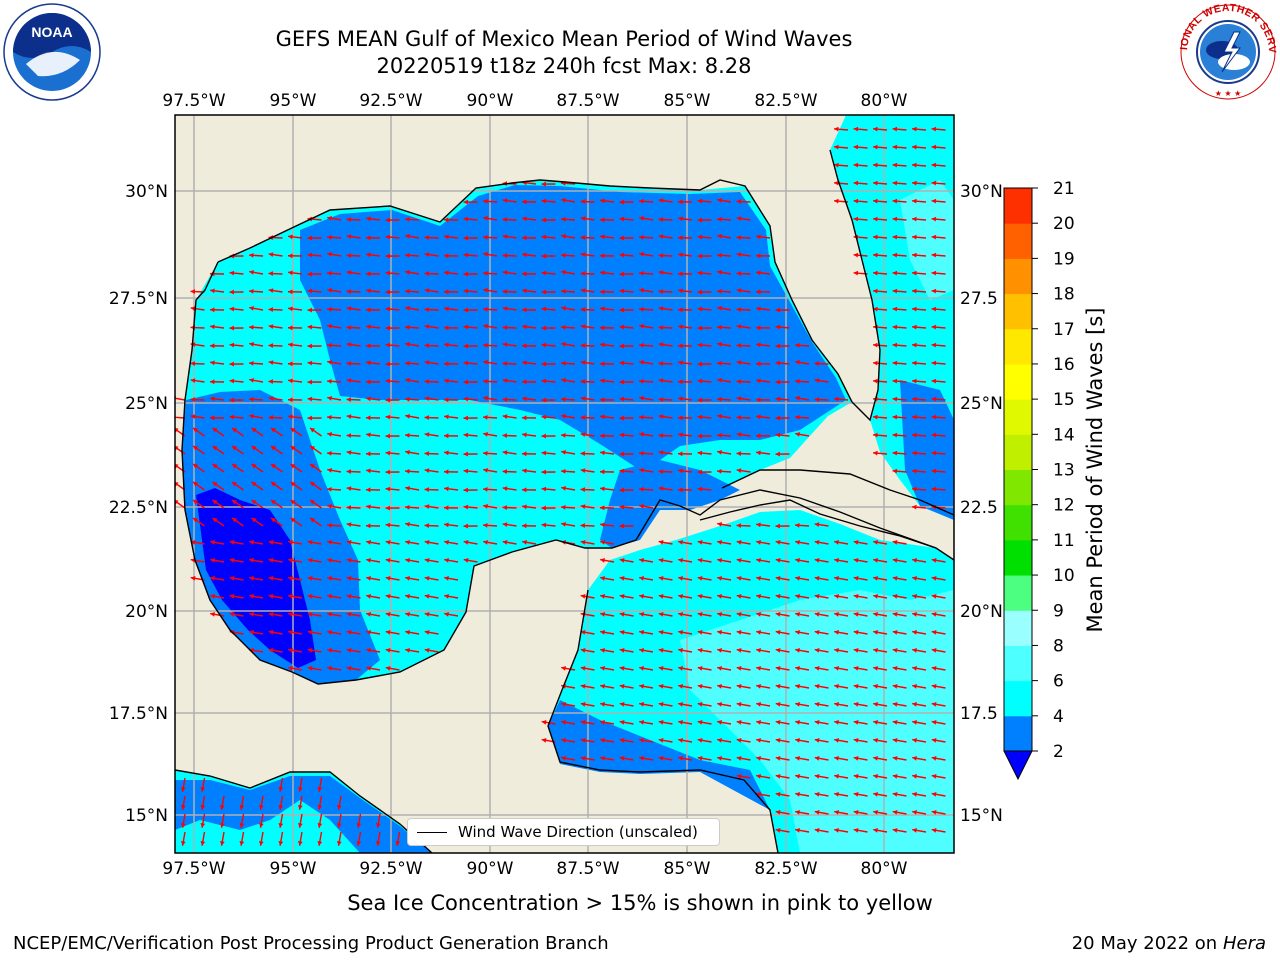  Describe the element at coordinates (1058, 682) in the screenshot. I see `colorbar-tick-label: 6` at that location.